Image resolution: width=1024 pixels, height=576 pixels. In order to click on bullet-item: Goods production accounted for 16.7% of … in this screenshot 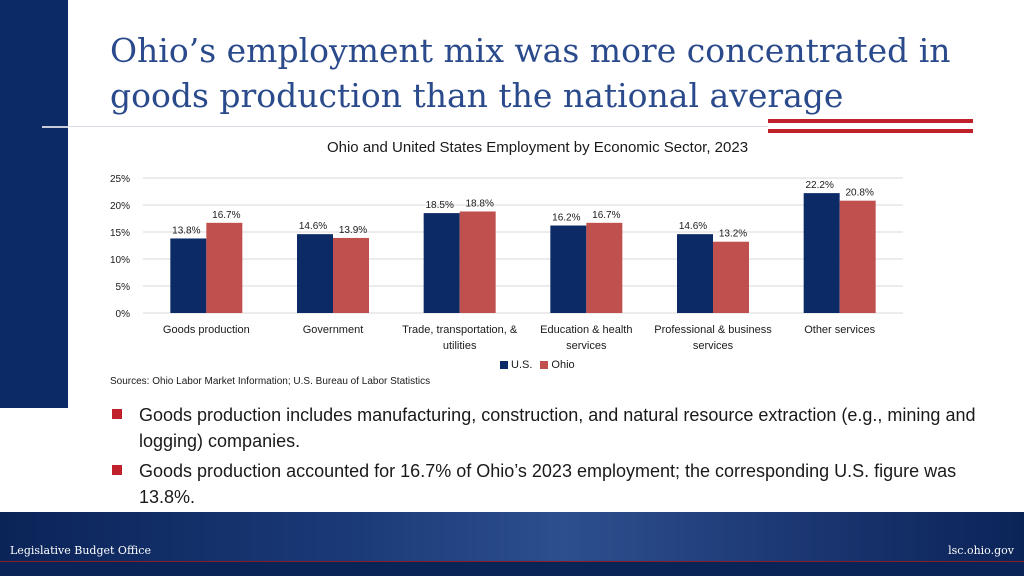, I will do `click(550, 484)`.